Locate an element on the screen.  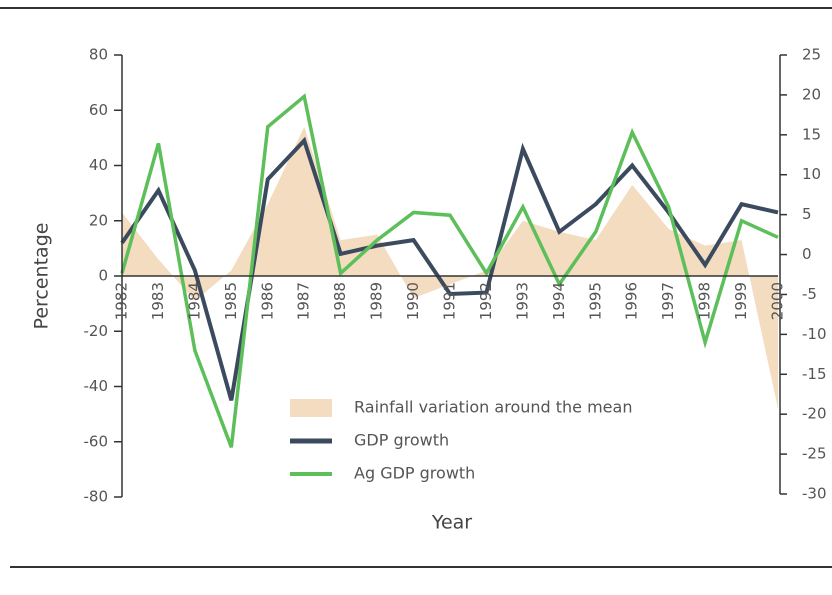
x-tick-label: 1989 is located at coordinates (377, 301).